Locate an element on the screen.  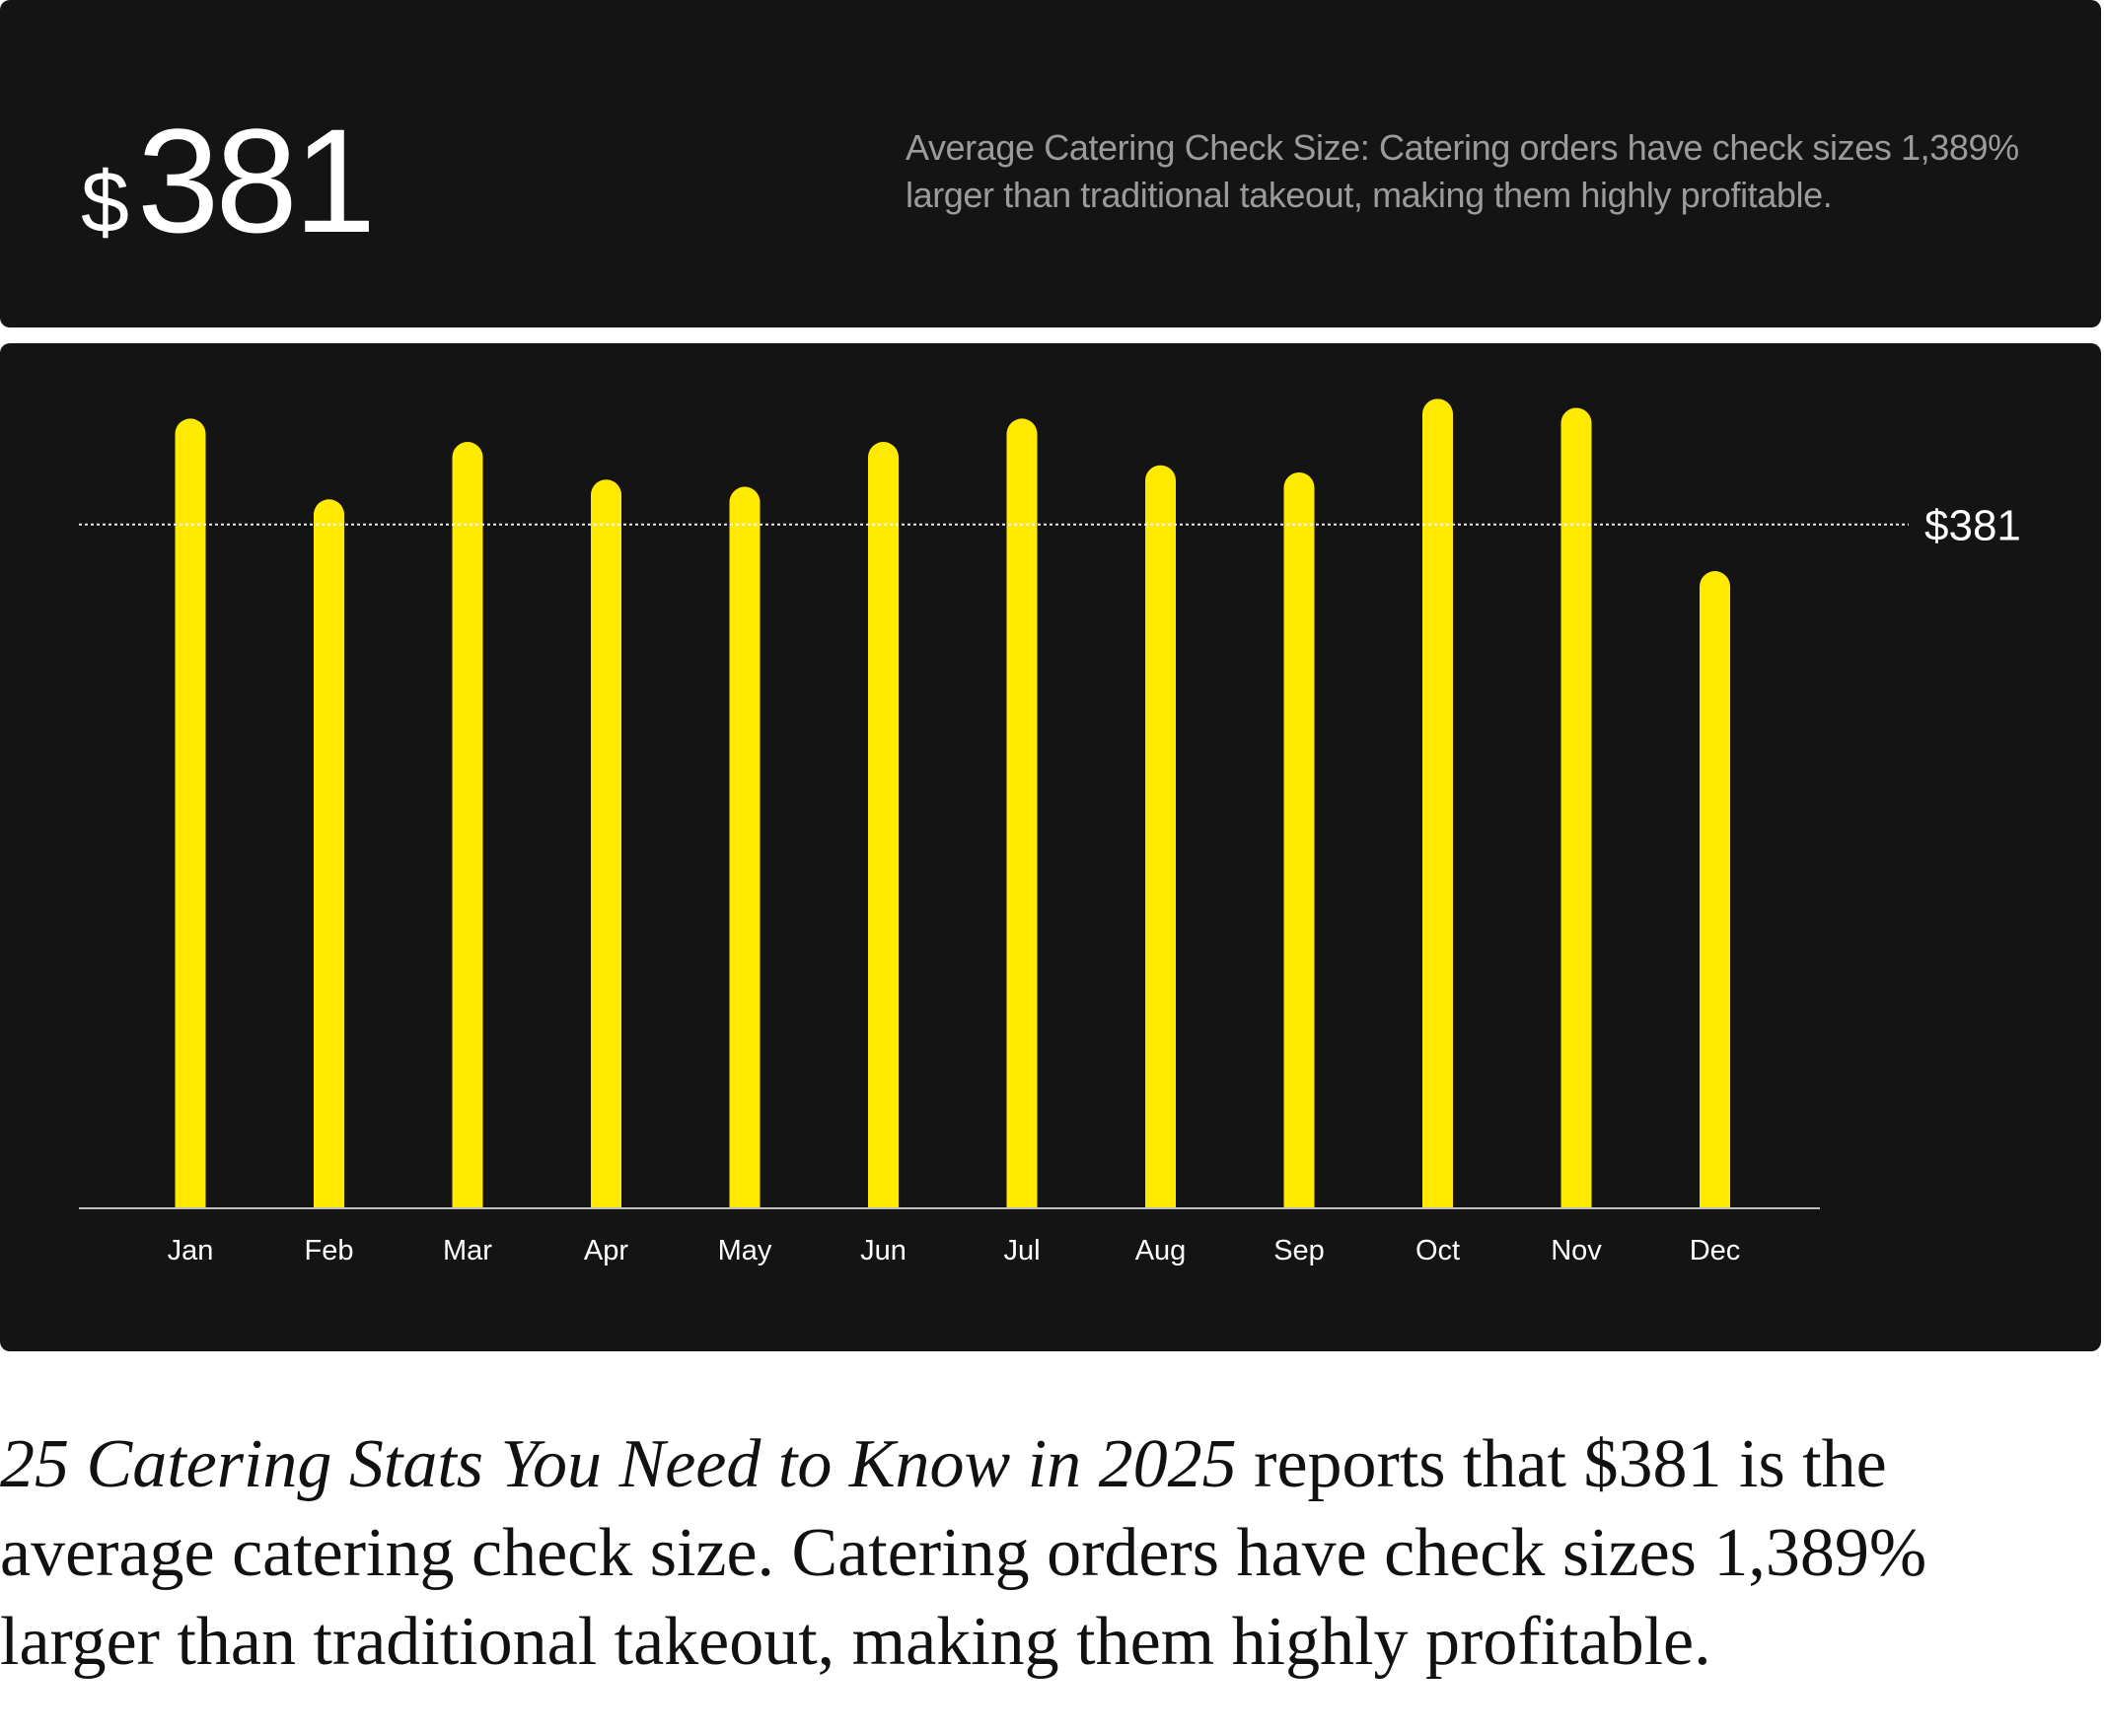
x-tick-label-mar: Mar is located at coordinates (467, 1250).